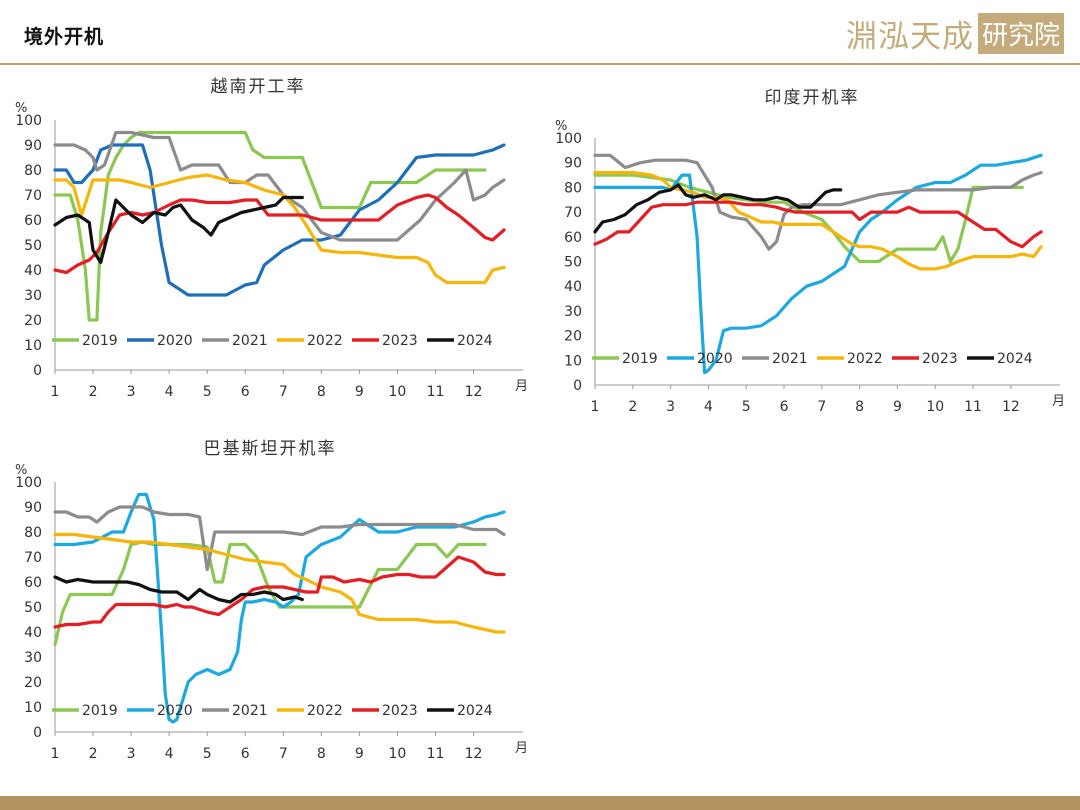  What do you see at coordinates (540, 64) in the screenshot?
I see `header-divider` at bounding box center [540, 64].